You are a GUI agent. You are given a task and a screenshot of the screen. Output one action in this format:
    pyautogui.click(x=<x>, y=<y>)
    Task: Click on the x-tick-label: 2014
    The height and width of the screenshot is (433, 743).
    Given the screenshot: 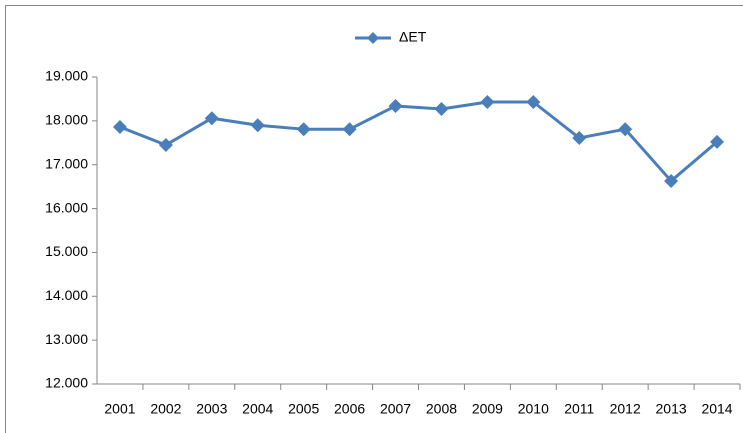 What is the action you would take?
    pyautogui.click(x=716, y=409)
    